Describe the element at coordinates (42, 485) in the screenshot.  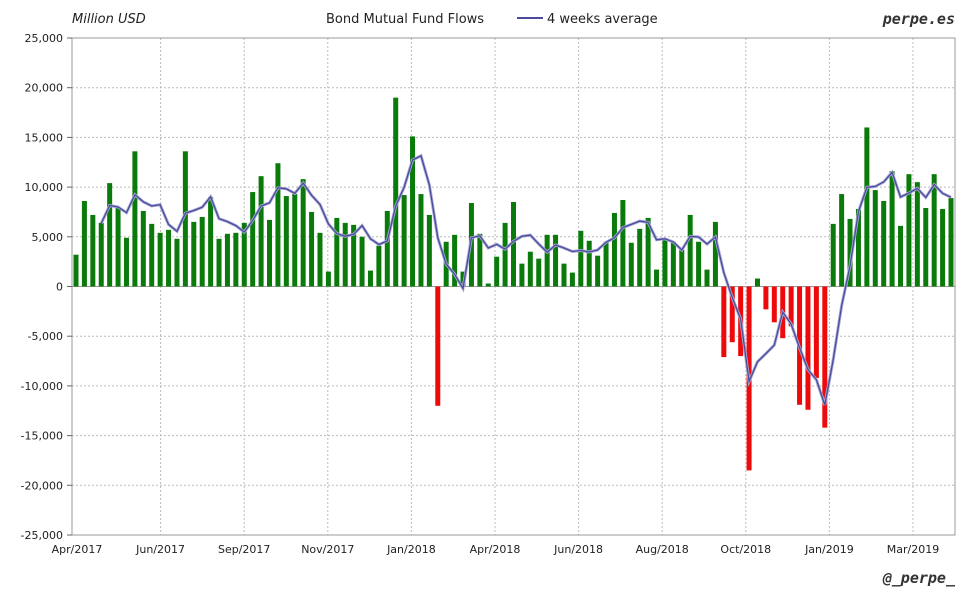
I see `y-tick-label: -20,000` at that location.